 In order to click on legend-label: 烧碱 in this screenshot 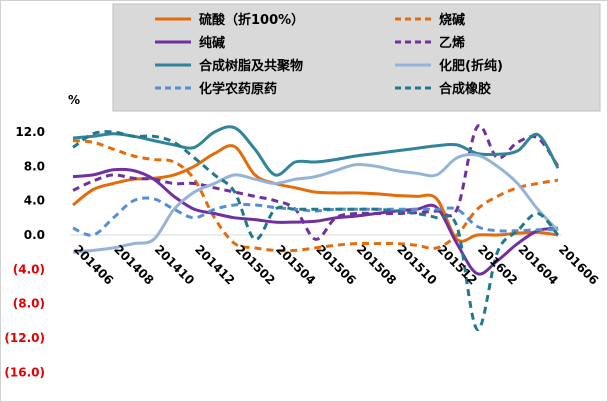, I will do `click(452, 20)`.